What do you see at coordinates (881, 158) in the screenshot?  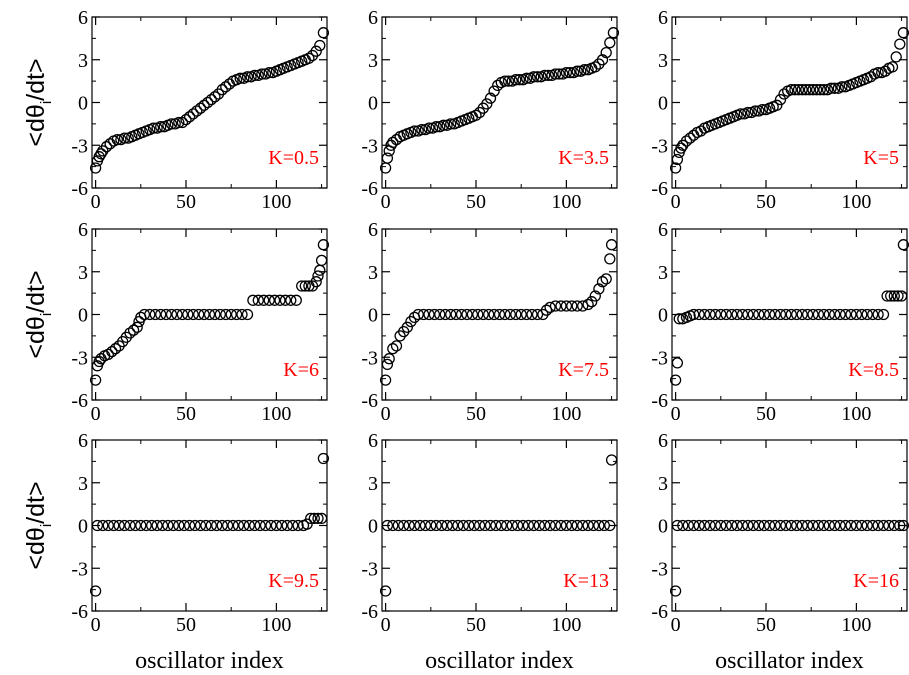 I see `k-annotation: K=5` at bounding box center [881, 158].